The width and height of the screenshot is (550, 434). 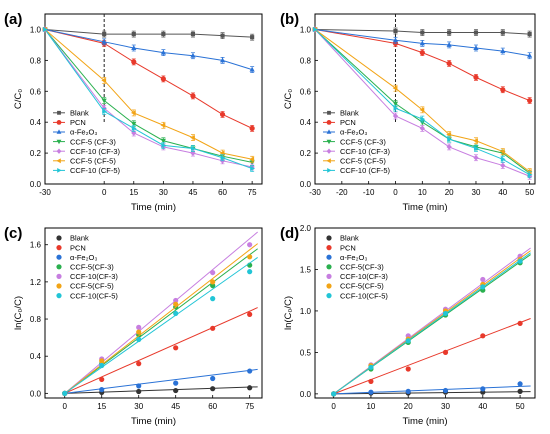 What do you see at coordinates (348, 122) in the screenshot?
I see `legend-label: PCN` at bounding box center [348, 122].